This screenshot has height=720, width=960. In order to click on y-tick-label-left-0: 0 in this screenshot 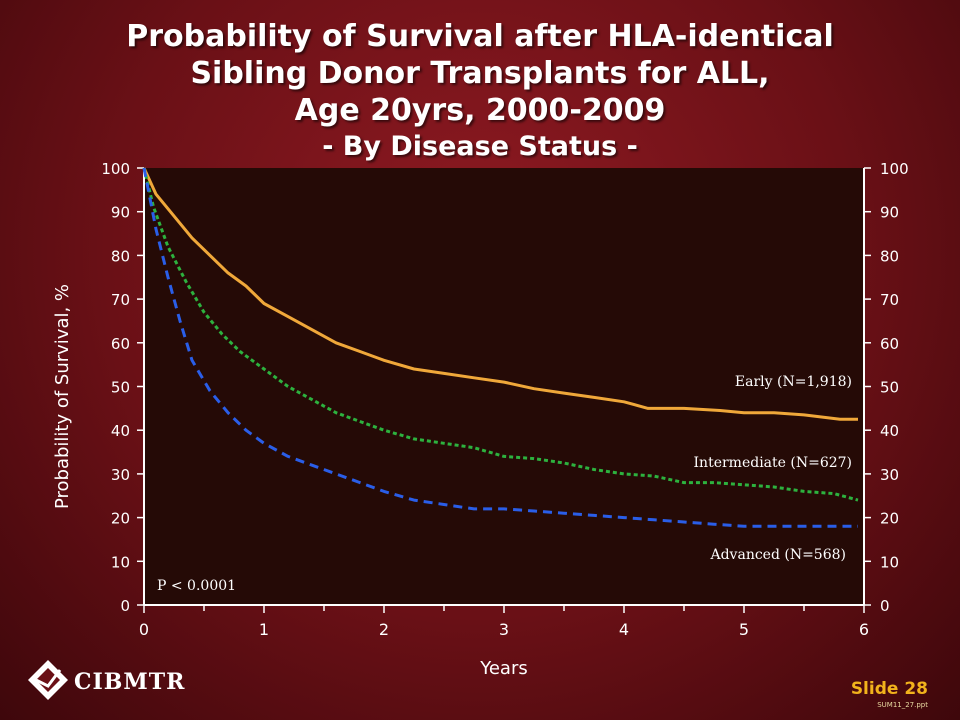, I will do `click(125, 606)`.